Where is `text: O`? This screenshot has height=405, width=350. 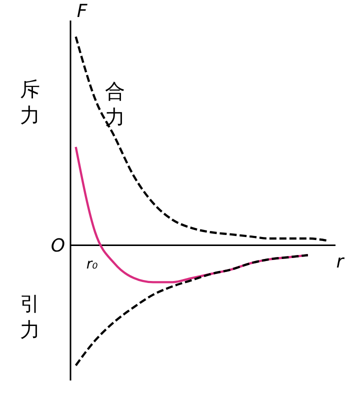 text: O is located at coordinates (58, 246).